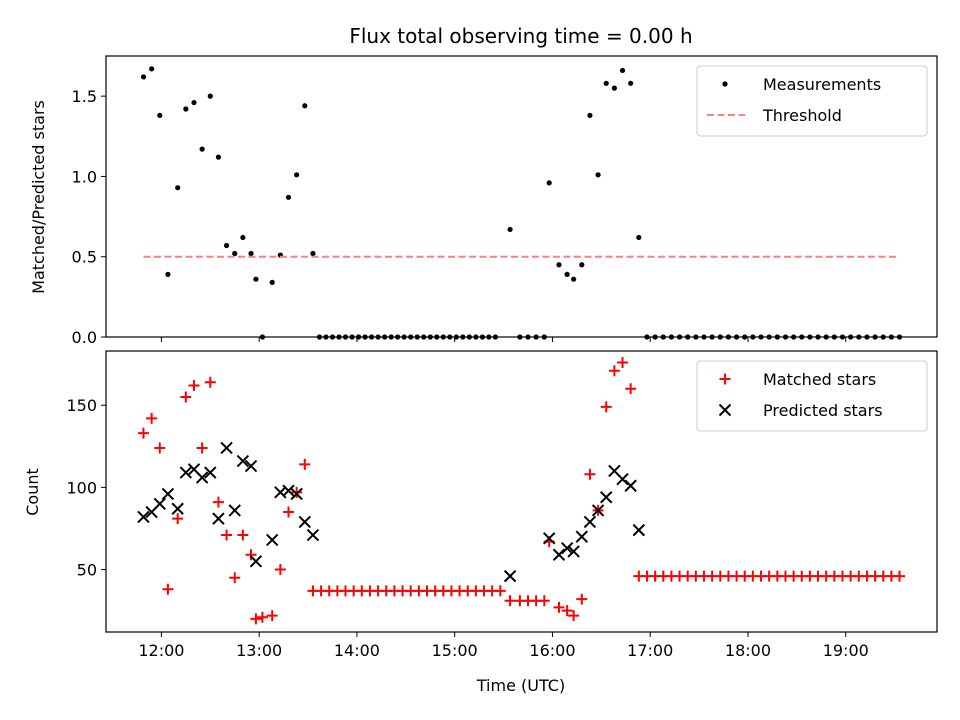 This screenshot has height=720, width=960. Describe the element at coordinates (84, 257) in the screenshot. I see `y-tick-label: 0.5` at that location.